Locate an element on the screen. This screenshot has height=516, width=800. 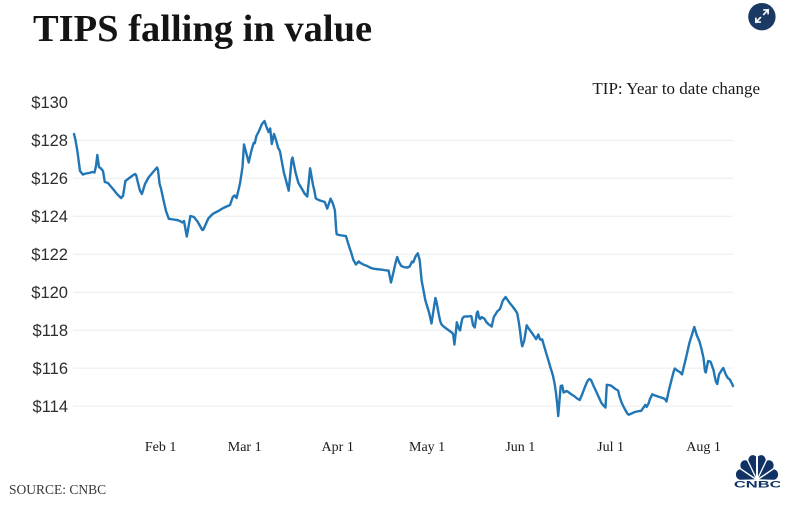
svg-text: CNBC is located at coordinates (757, 484).